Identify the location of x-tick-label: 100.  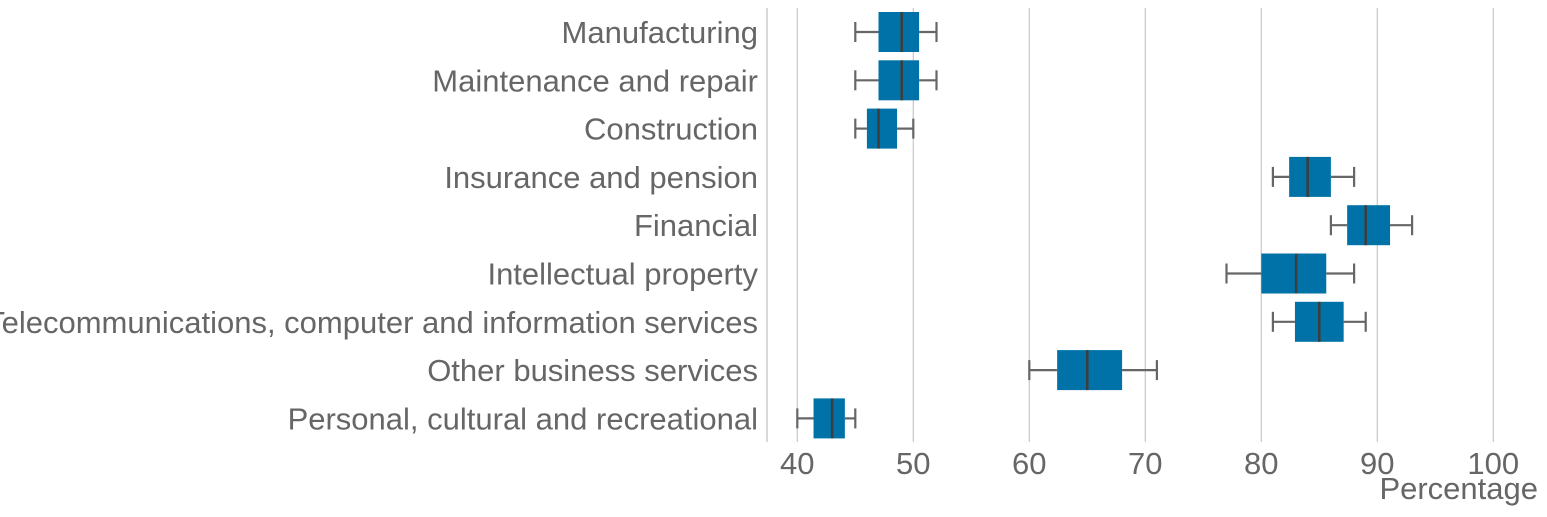
(1493, 463).